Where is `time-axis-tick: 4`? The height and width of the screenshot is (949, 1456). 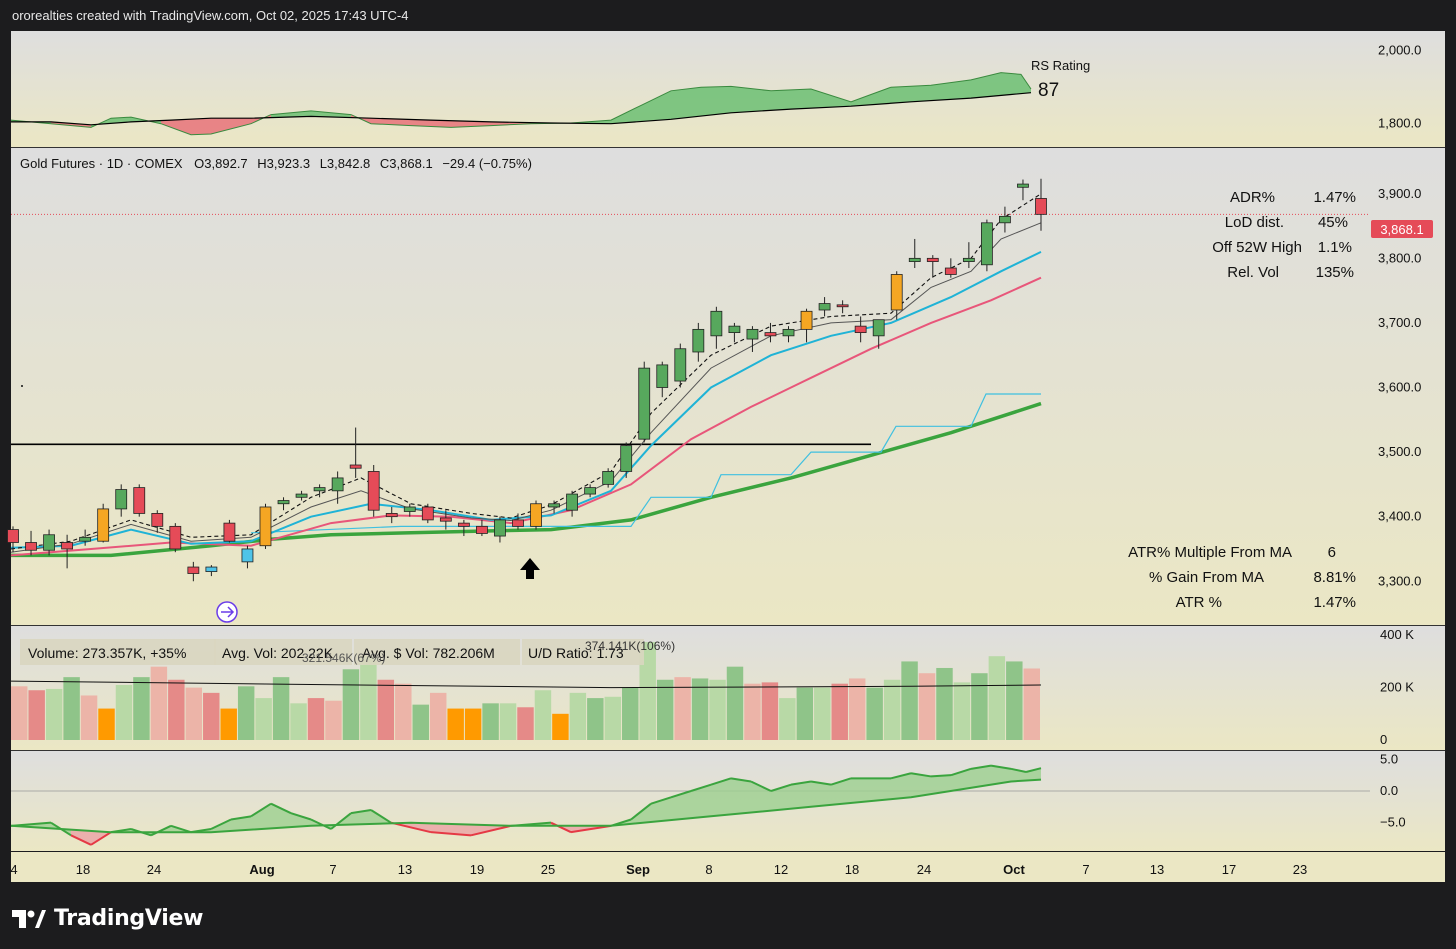
time-axis-tick: 4 is located at coordinates (13, 869).